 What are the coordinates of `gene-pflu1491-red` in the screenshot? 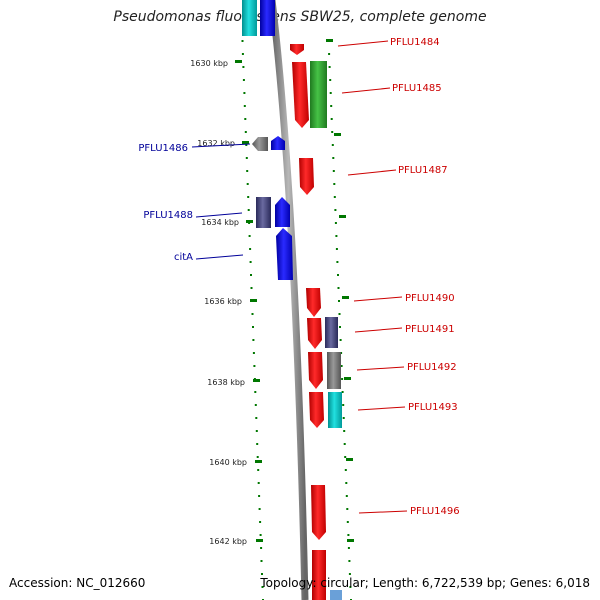 It's located at (314, 333).